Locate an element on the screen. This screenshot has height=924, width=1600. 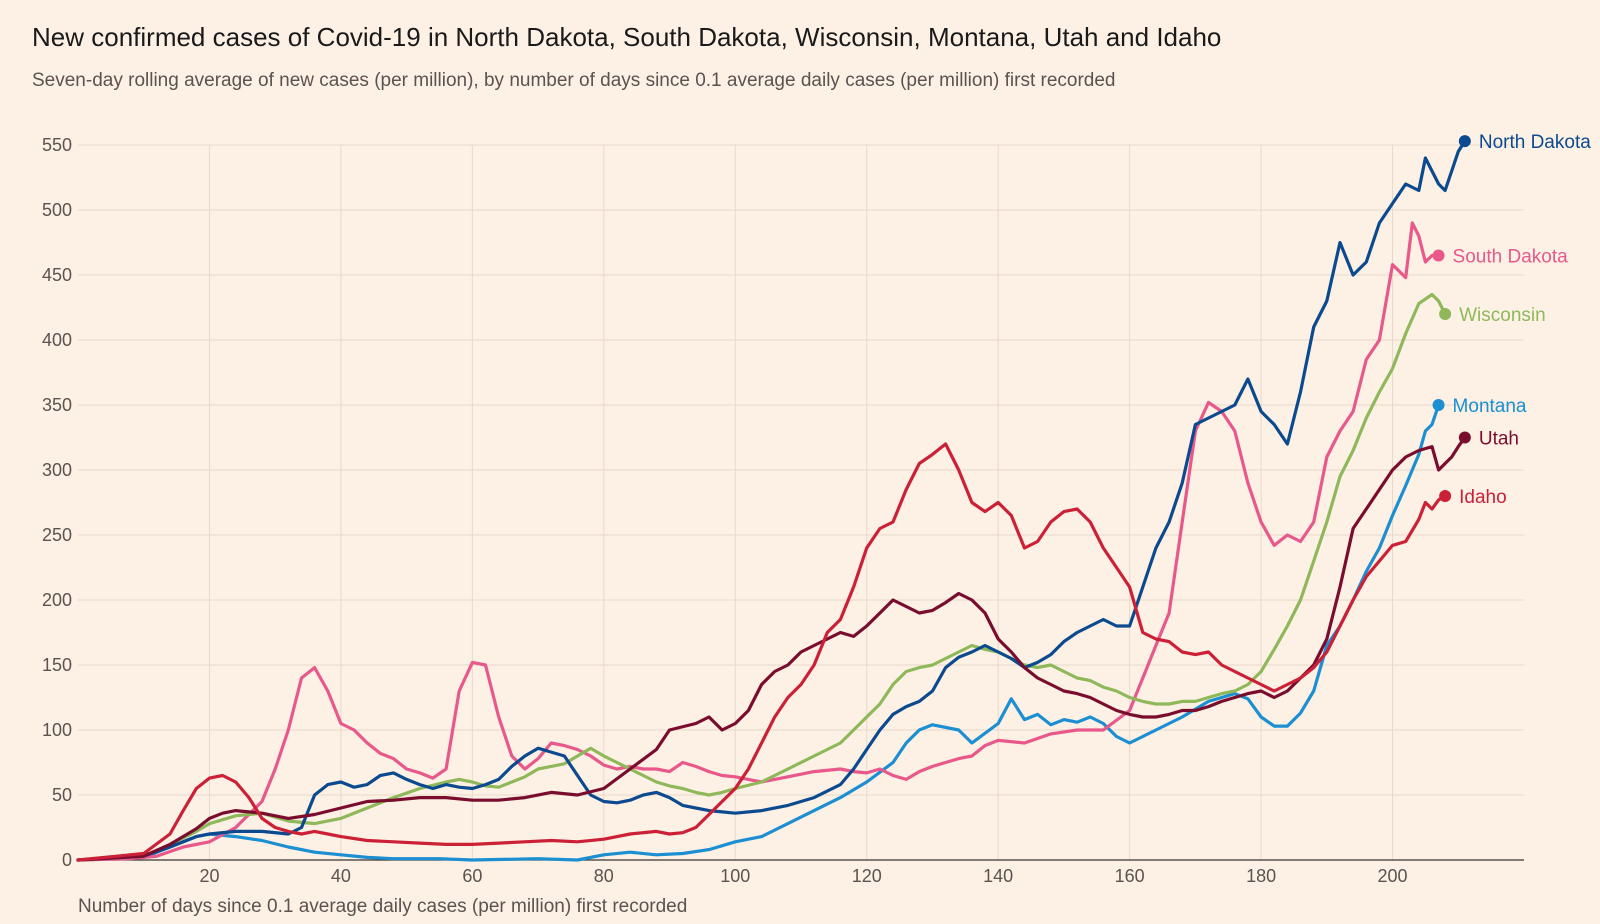
x-tick-label: 160 is located at coordinates (1130, 876).